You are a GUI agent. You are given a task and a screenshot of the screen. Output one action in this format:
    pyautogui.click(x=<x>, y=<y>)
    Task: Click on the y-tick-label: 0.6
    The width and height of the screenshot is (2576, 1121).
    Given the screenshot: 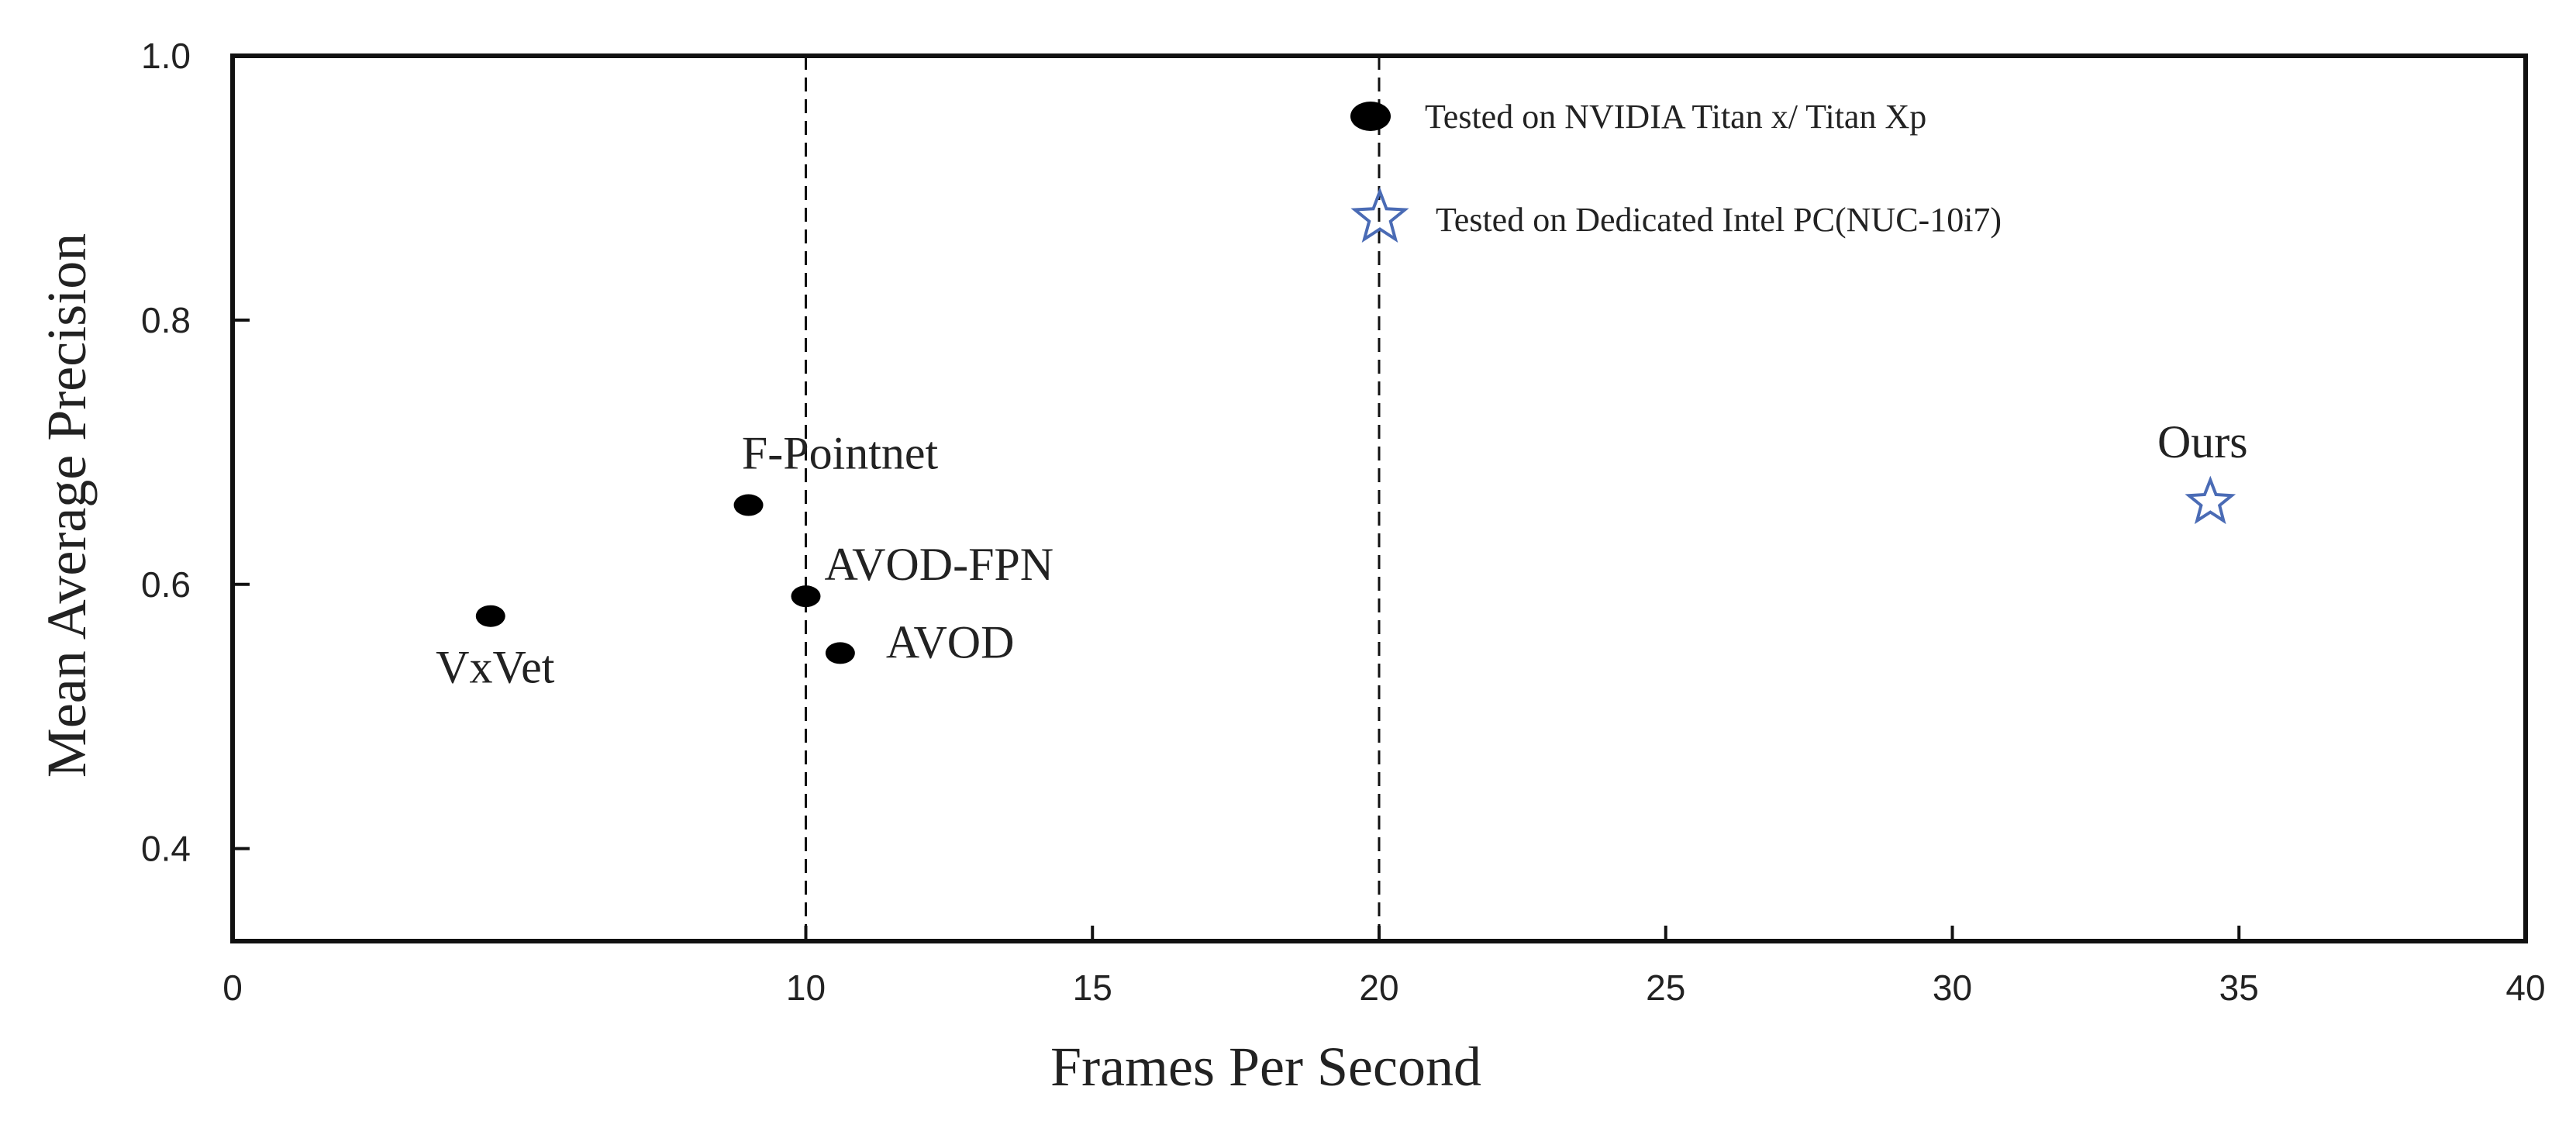 What is the action you would take?
    pyautogui.click(x=166, y=584)
    